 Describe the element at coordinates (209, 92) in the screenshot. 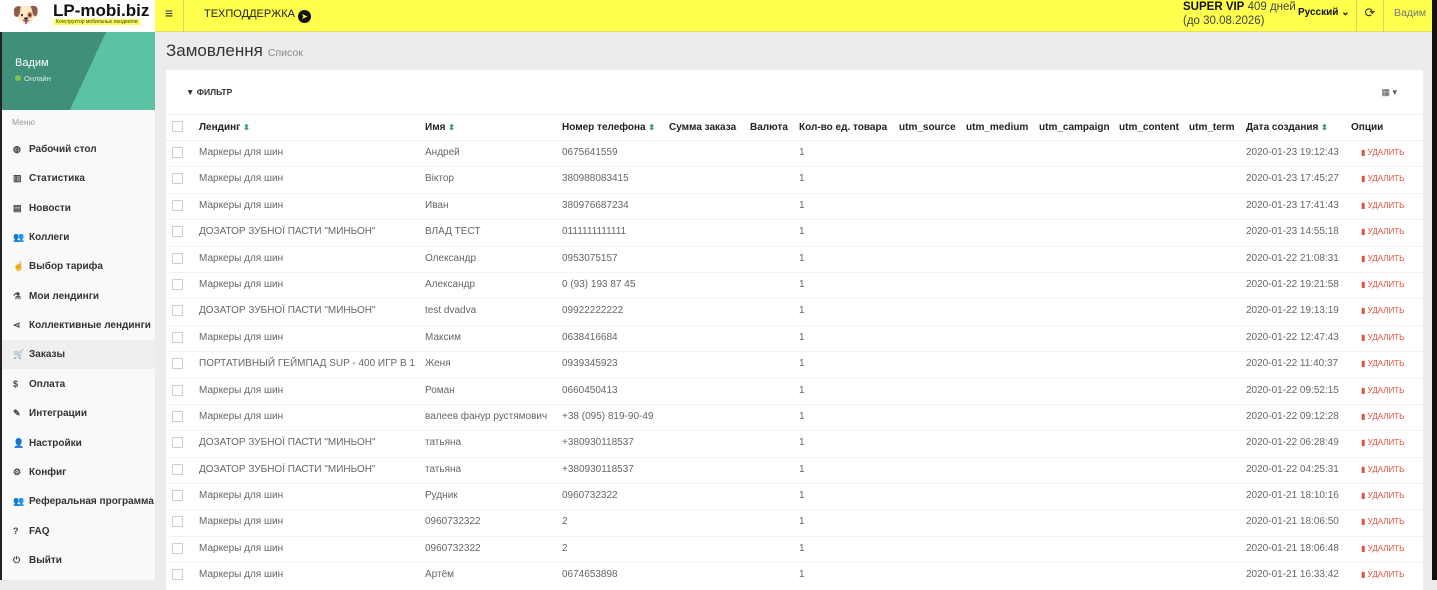

I see `filter-button: ▼ ФИЛЬТР` at that location.